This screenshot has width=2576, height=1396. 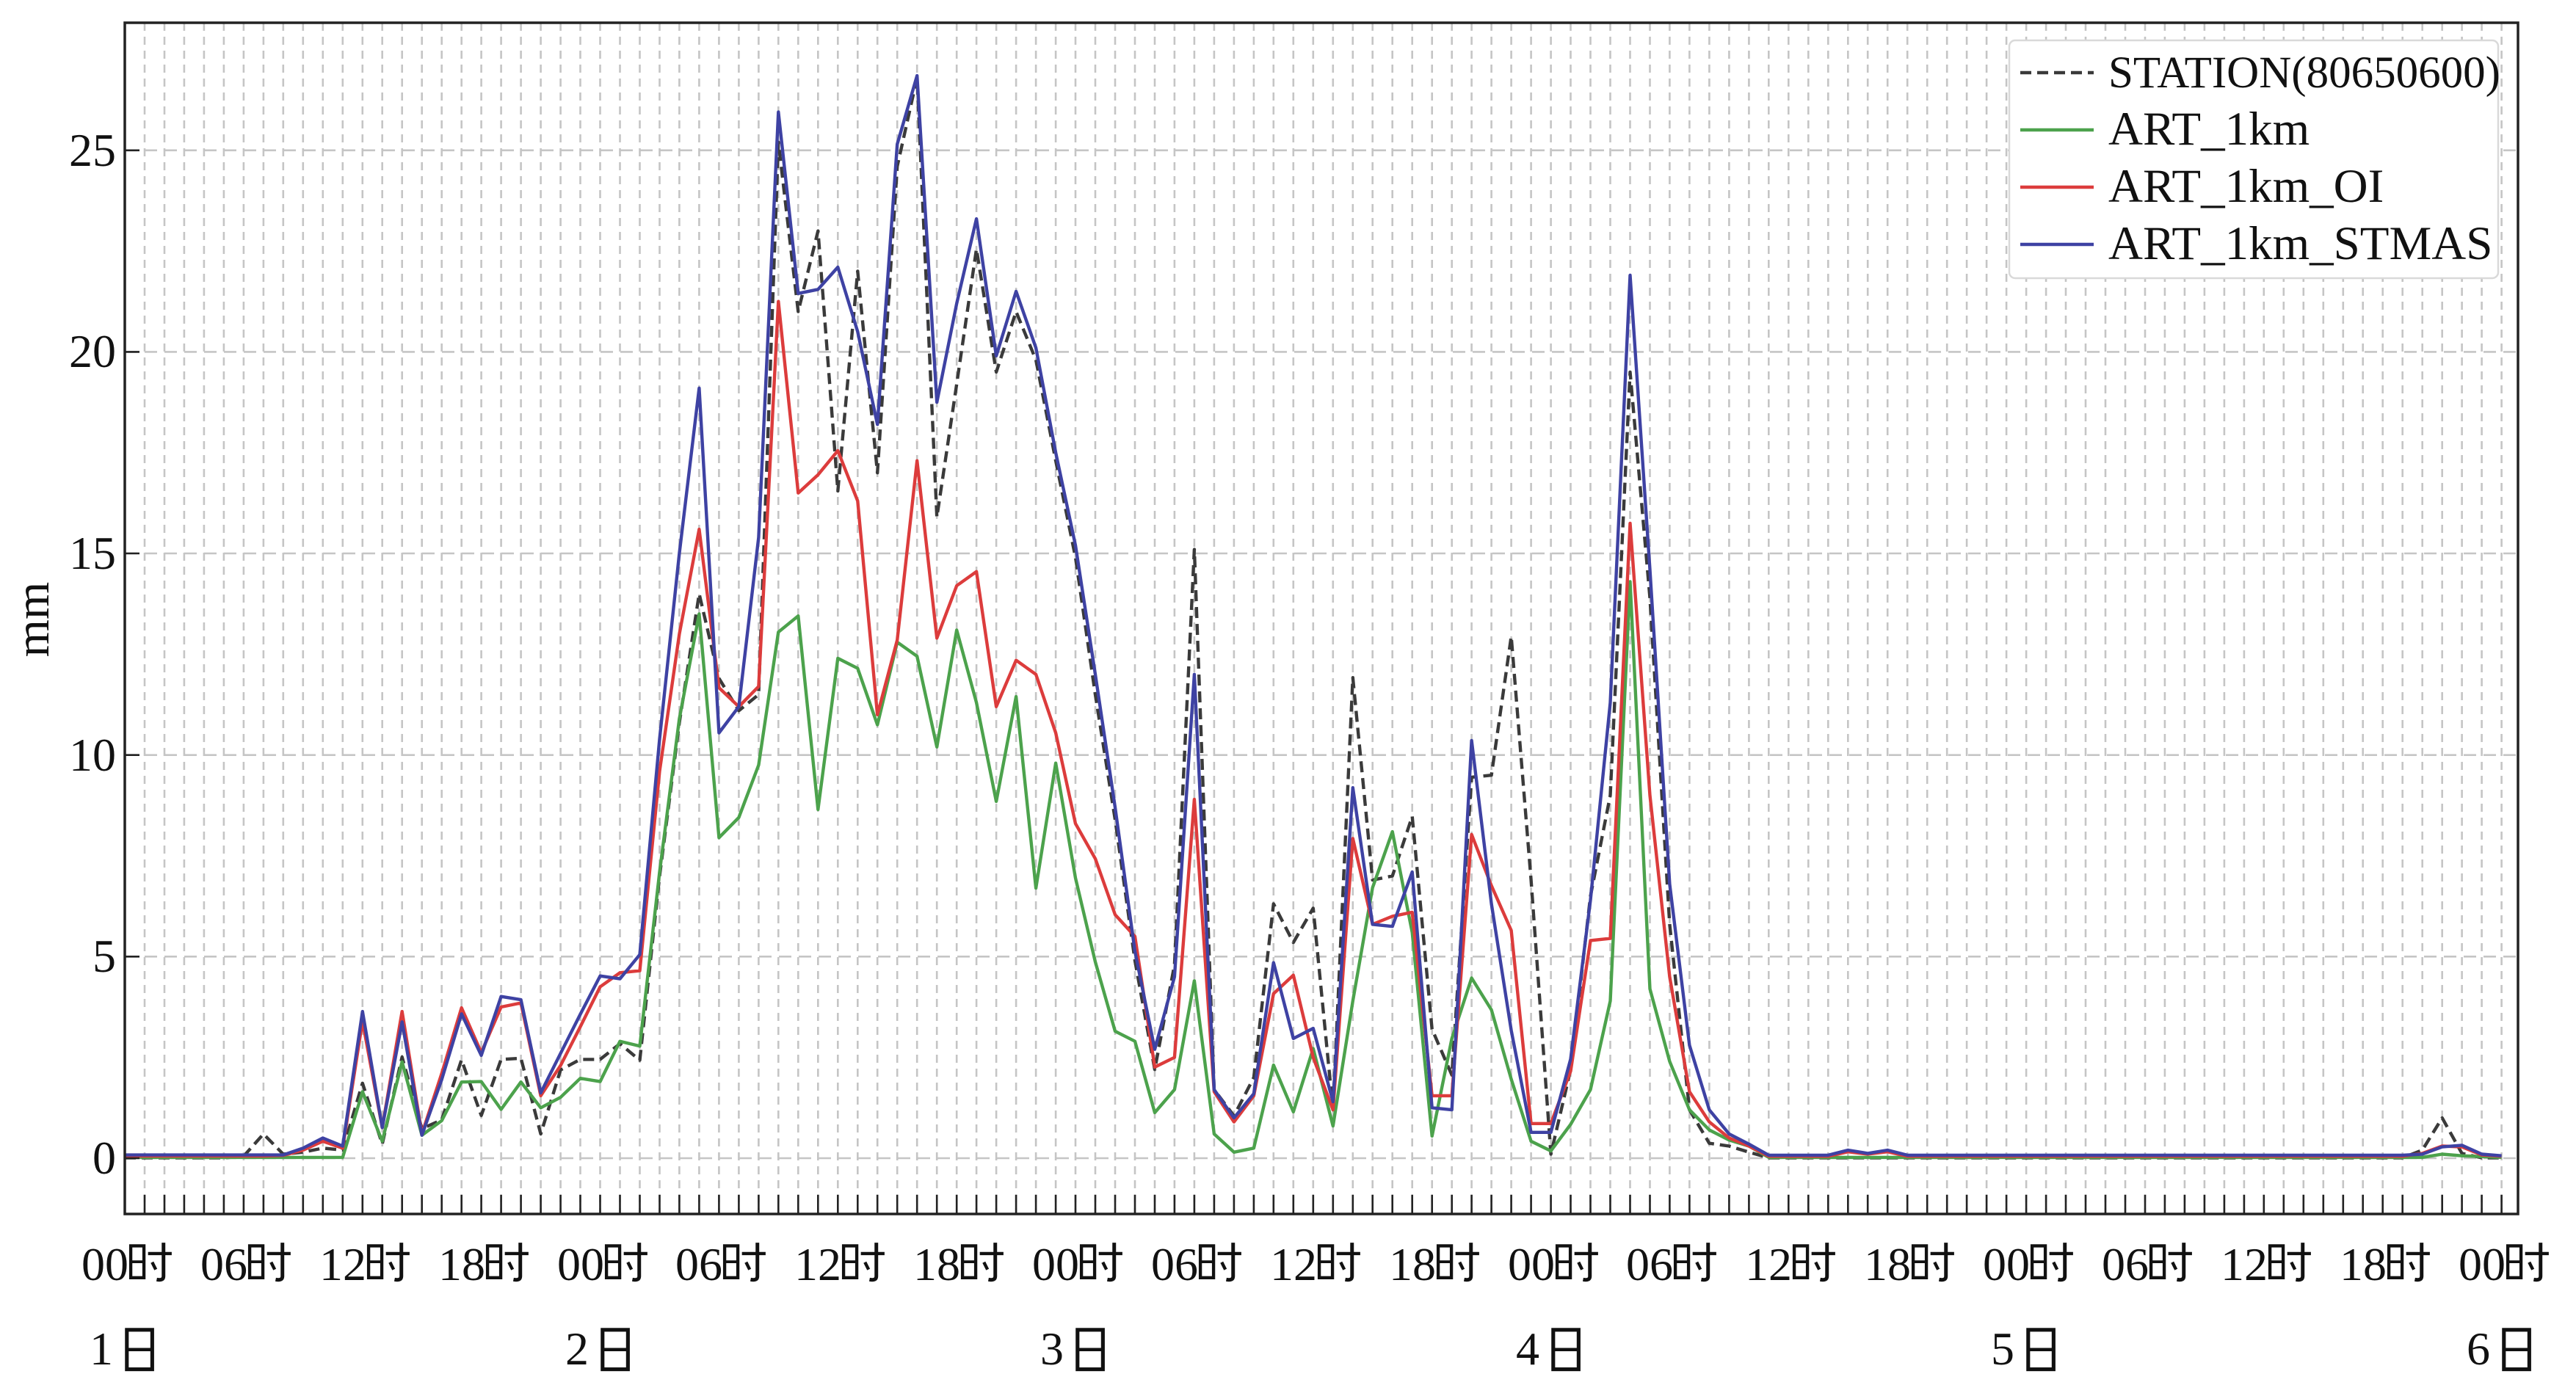 What do you see at coordinates (93, 150) in the screenshot?
I see `svg-text: 25` at bounding box center [93, 150].